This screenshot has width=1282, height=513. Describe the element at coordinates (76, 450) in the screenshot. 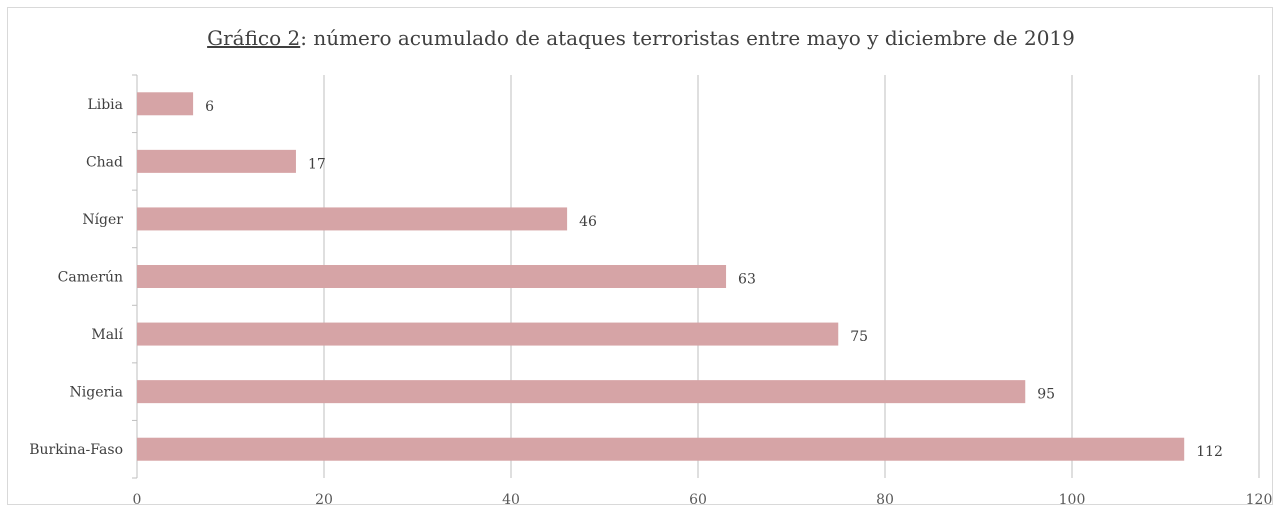

I see `category-label: Burkina-Faso` at that location.